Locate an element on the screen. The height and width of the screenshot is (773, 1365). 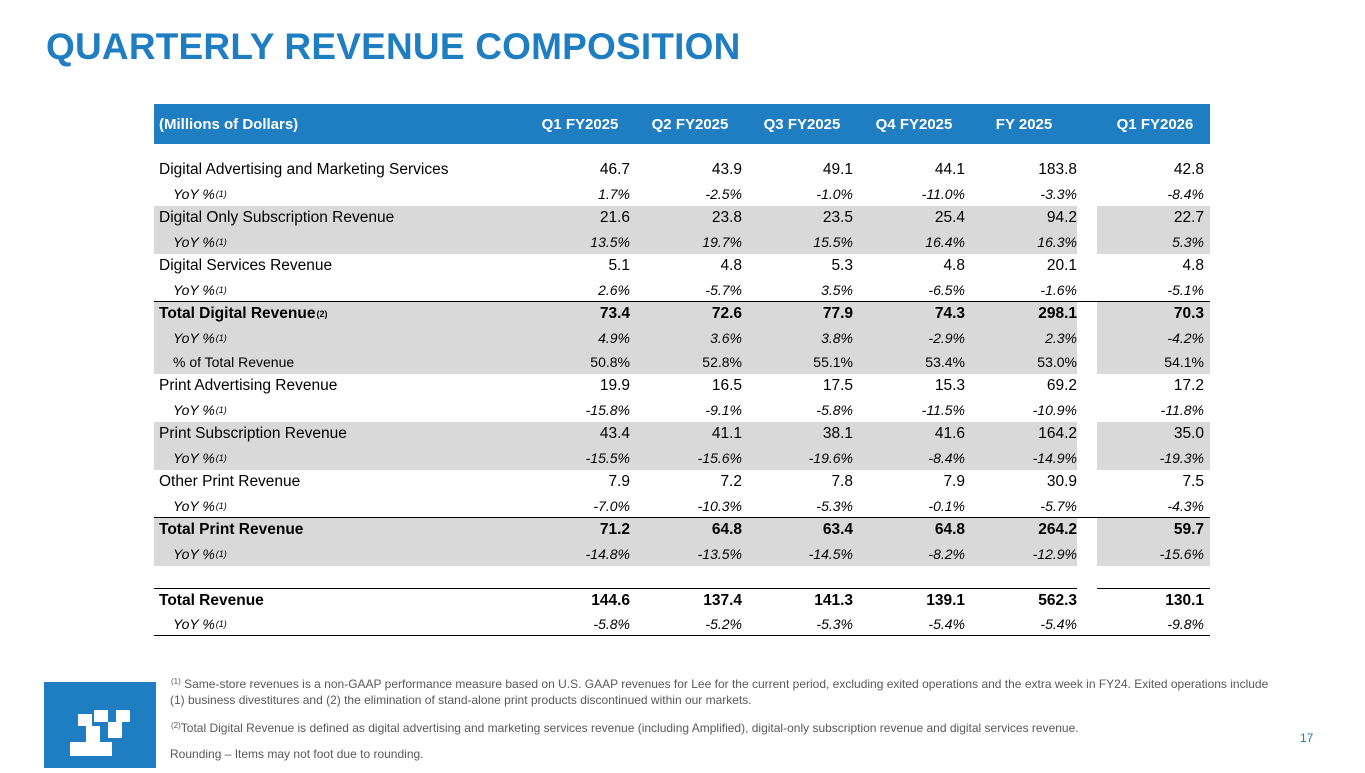
table-cell: -3.3% is located at coordinates (1058, 194).